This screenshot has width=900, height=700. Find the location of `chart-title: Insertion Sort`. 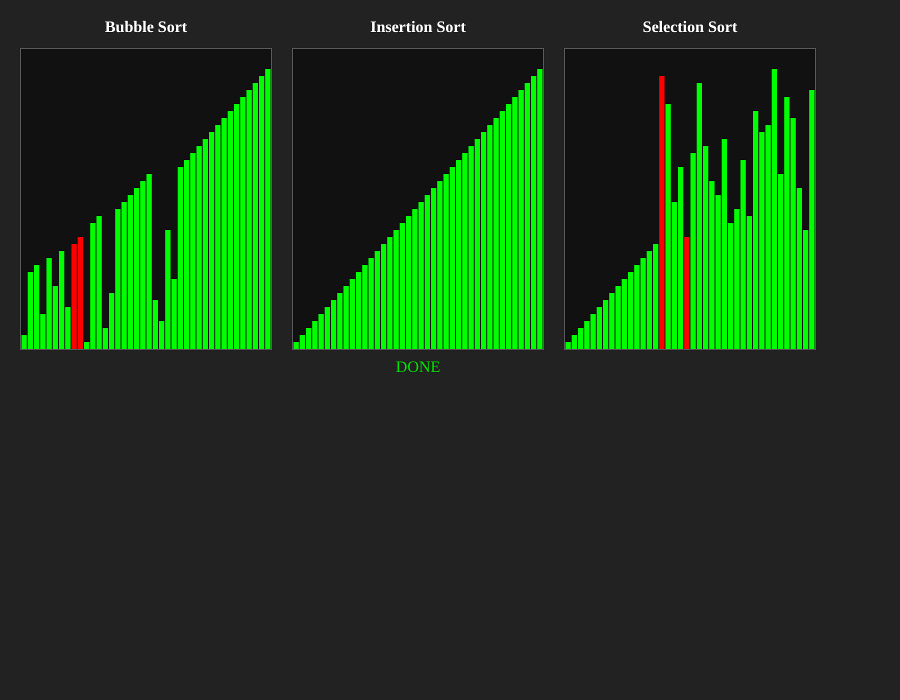

chart-title: Insertion Sort is located at coordinates (418, 28).